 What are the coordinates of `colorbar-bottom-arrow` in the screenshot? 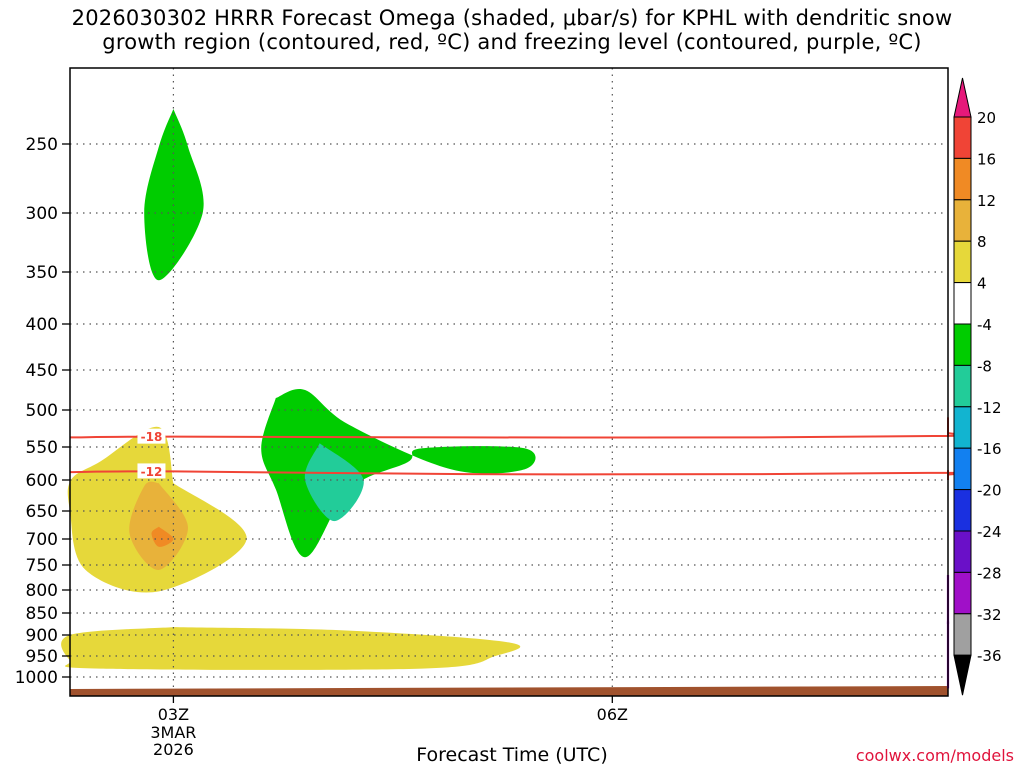 It's located at (962, 675).